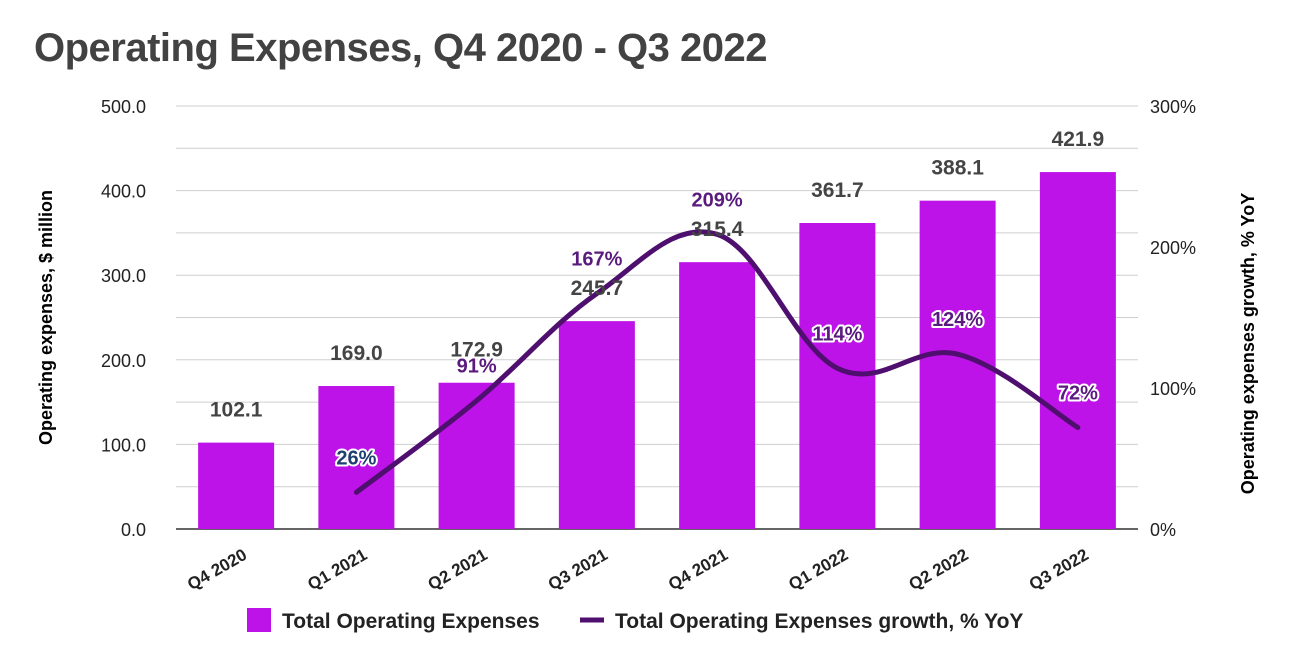 The width and height of the screenshot is (1292, 667). Describe the element at coordinates (1078, 139) in the screenshot. I see `bar-value-label: 421.9` at that location.